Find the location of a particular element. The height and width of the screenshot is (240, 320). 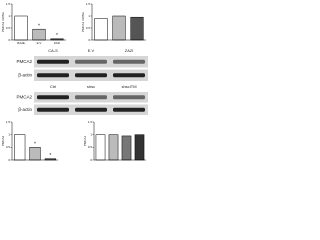

x-tick-label: RAdE is located at coordinates (21, 43).